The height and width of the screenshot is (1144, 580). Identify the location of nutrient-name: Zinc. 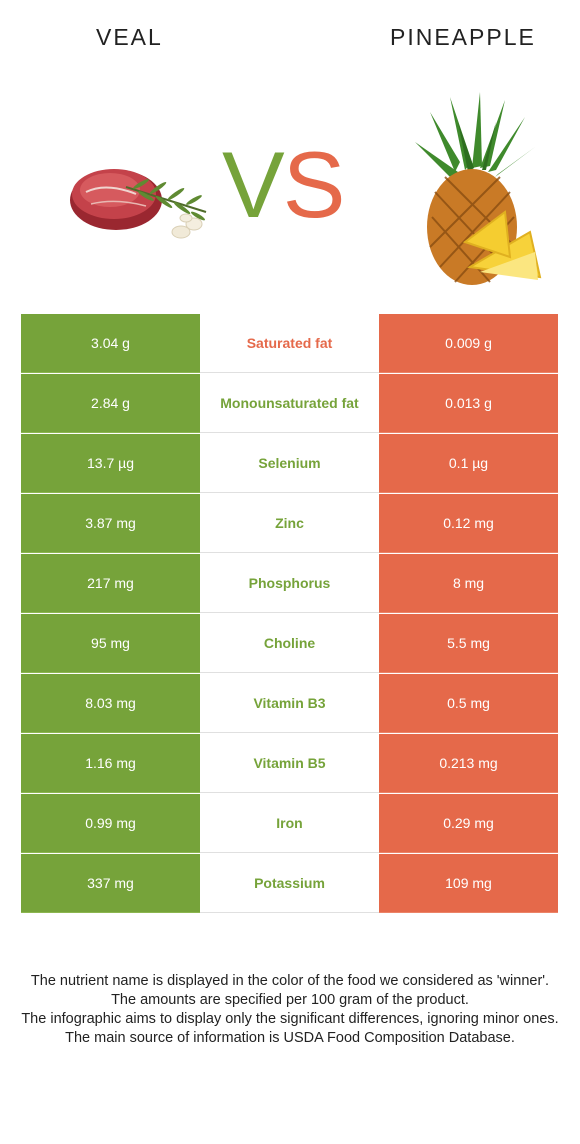
(289, 523).